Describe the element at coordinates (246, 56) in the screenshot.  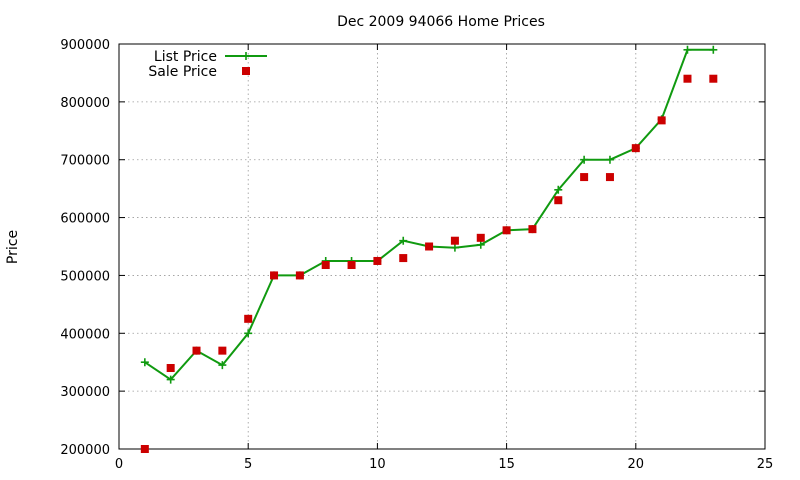
I see `legend-marker-list-price` at that location.